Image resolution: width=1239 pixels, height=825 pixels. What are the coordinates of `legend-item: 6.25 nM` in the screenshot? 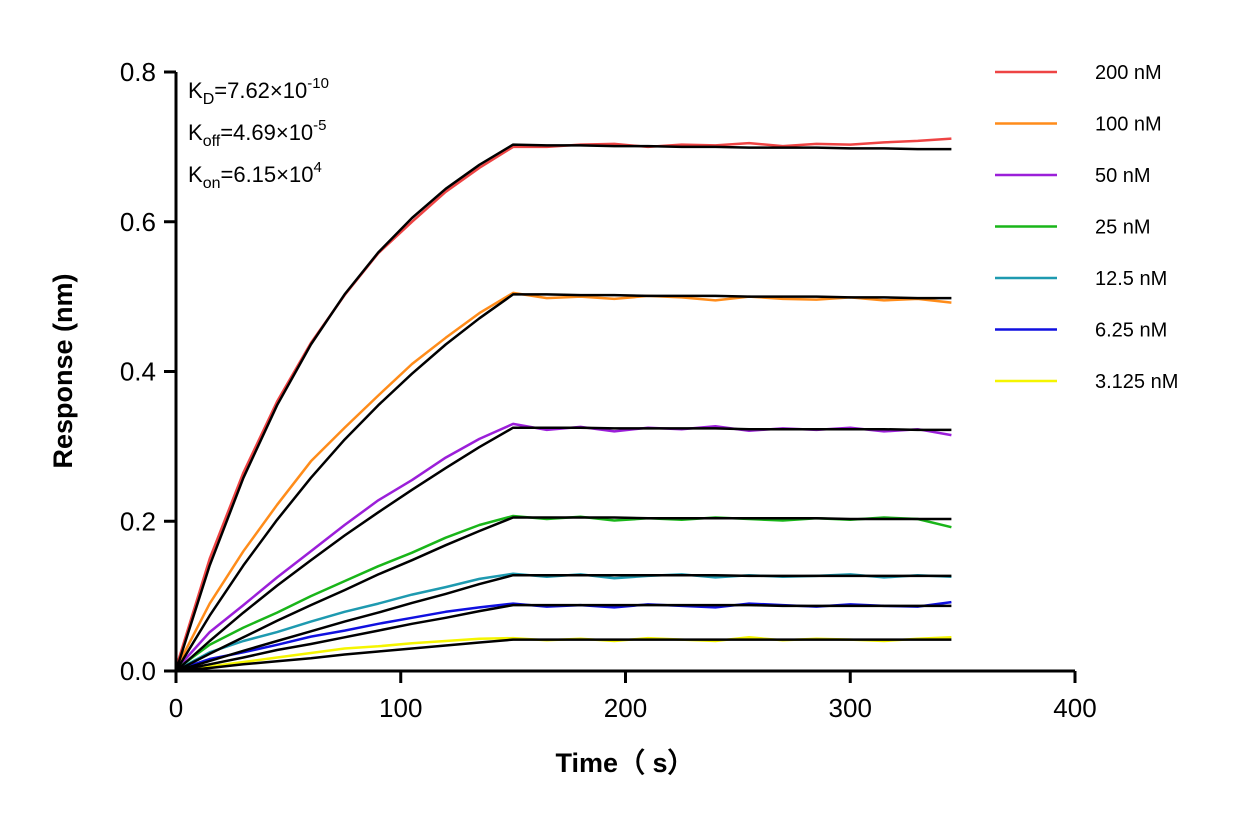 It's located at (1081, 331).